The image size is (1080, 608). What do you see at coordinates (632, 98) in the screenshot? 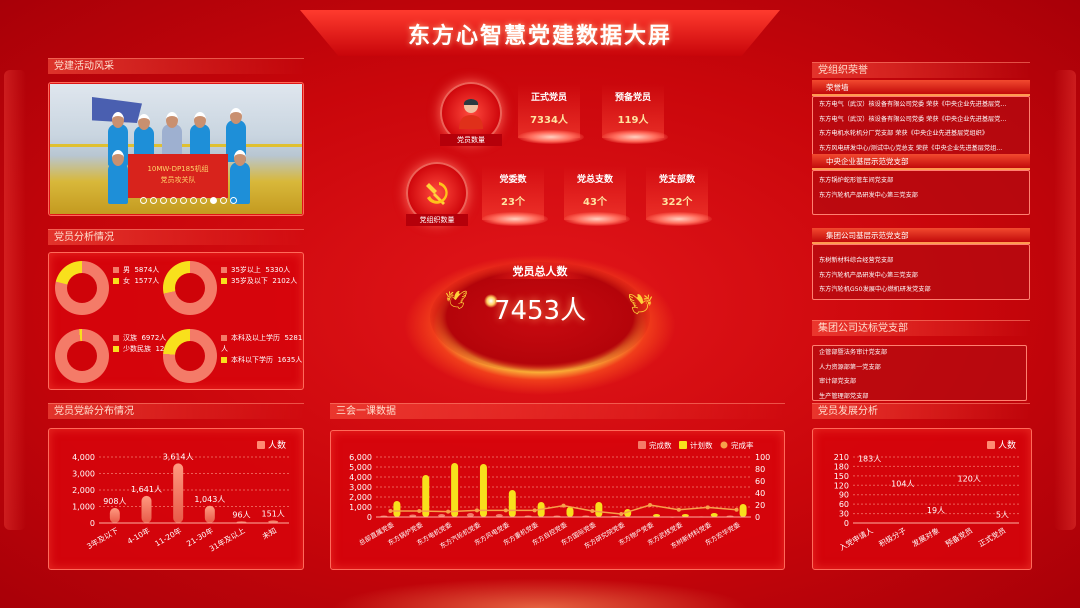
I see `stat-label: 预备党员` at bounding box center [632, 98].